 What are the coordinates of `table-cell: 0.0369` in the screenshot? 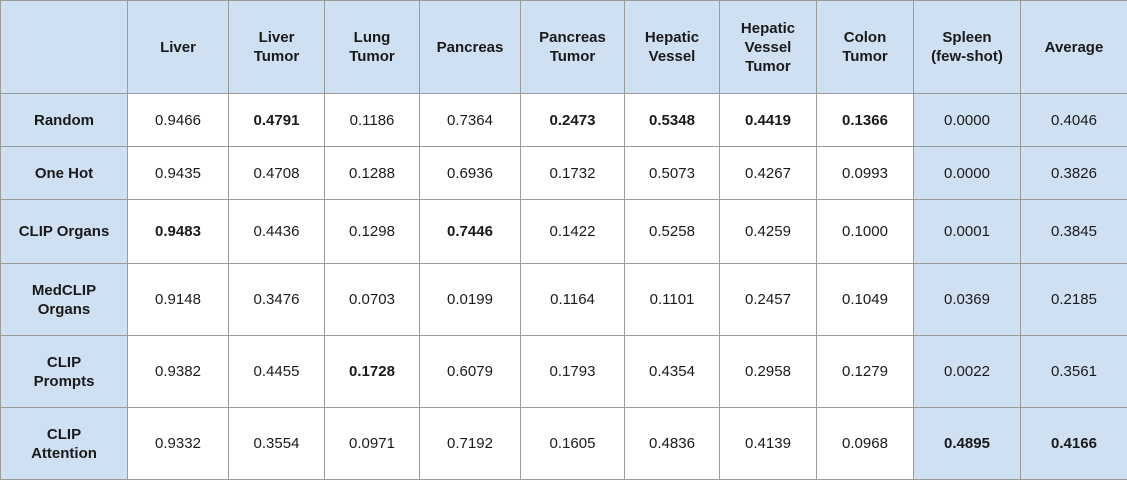 It's located at (967, 299).